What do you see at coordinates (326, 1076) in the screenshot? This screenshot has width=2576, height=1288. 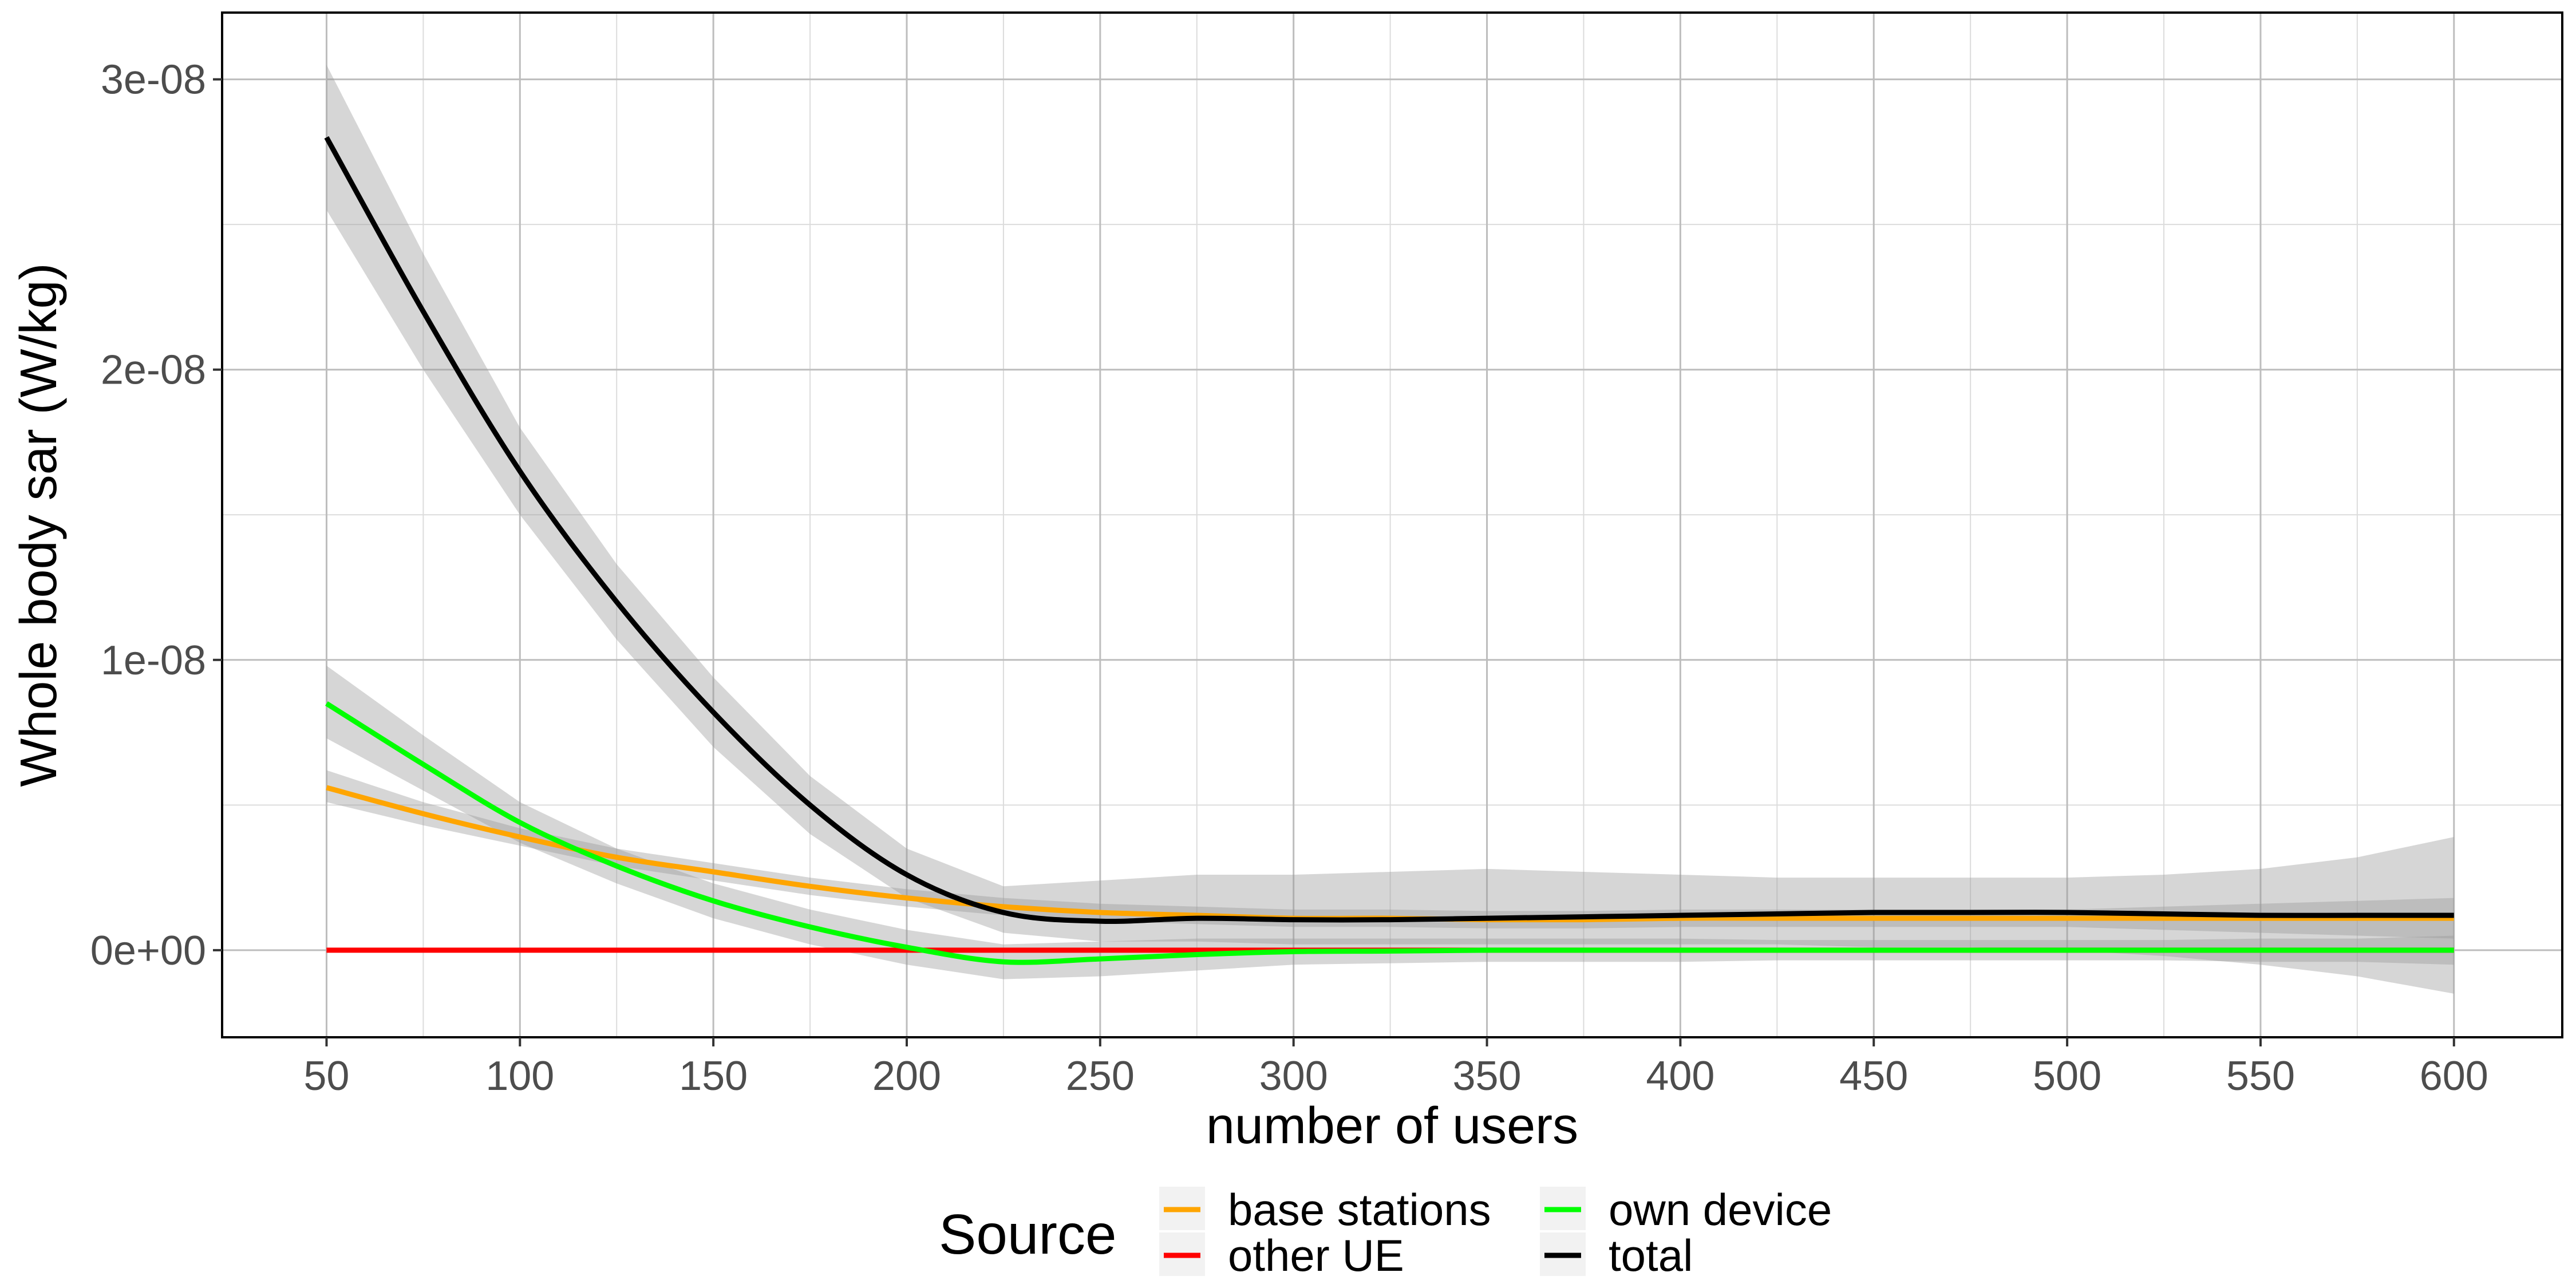 I see `x-tick-label: 50` at bounding box center [326, 1076].